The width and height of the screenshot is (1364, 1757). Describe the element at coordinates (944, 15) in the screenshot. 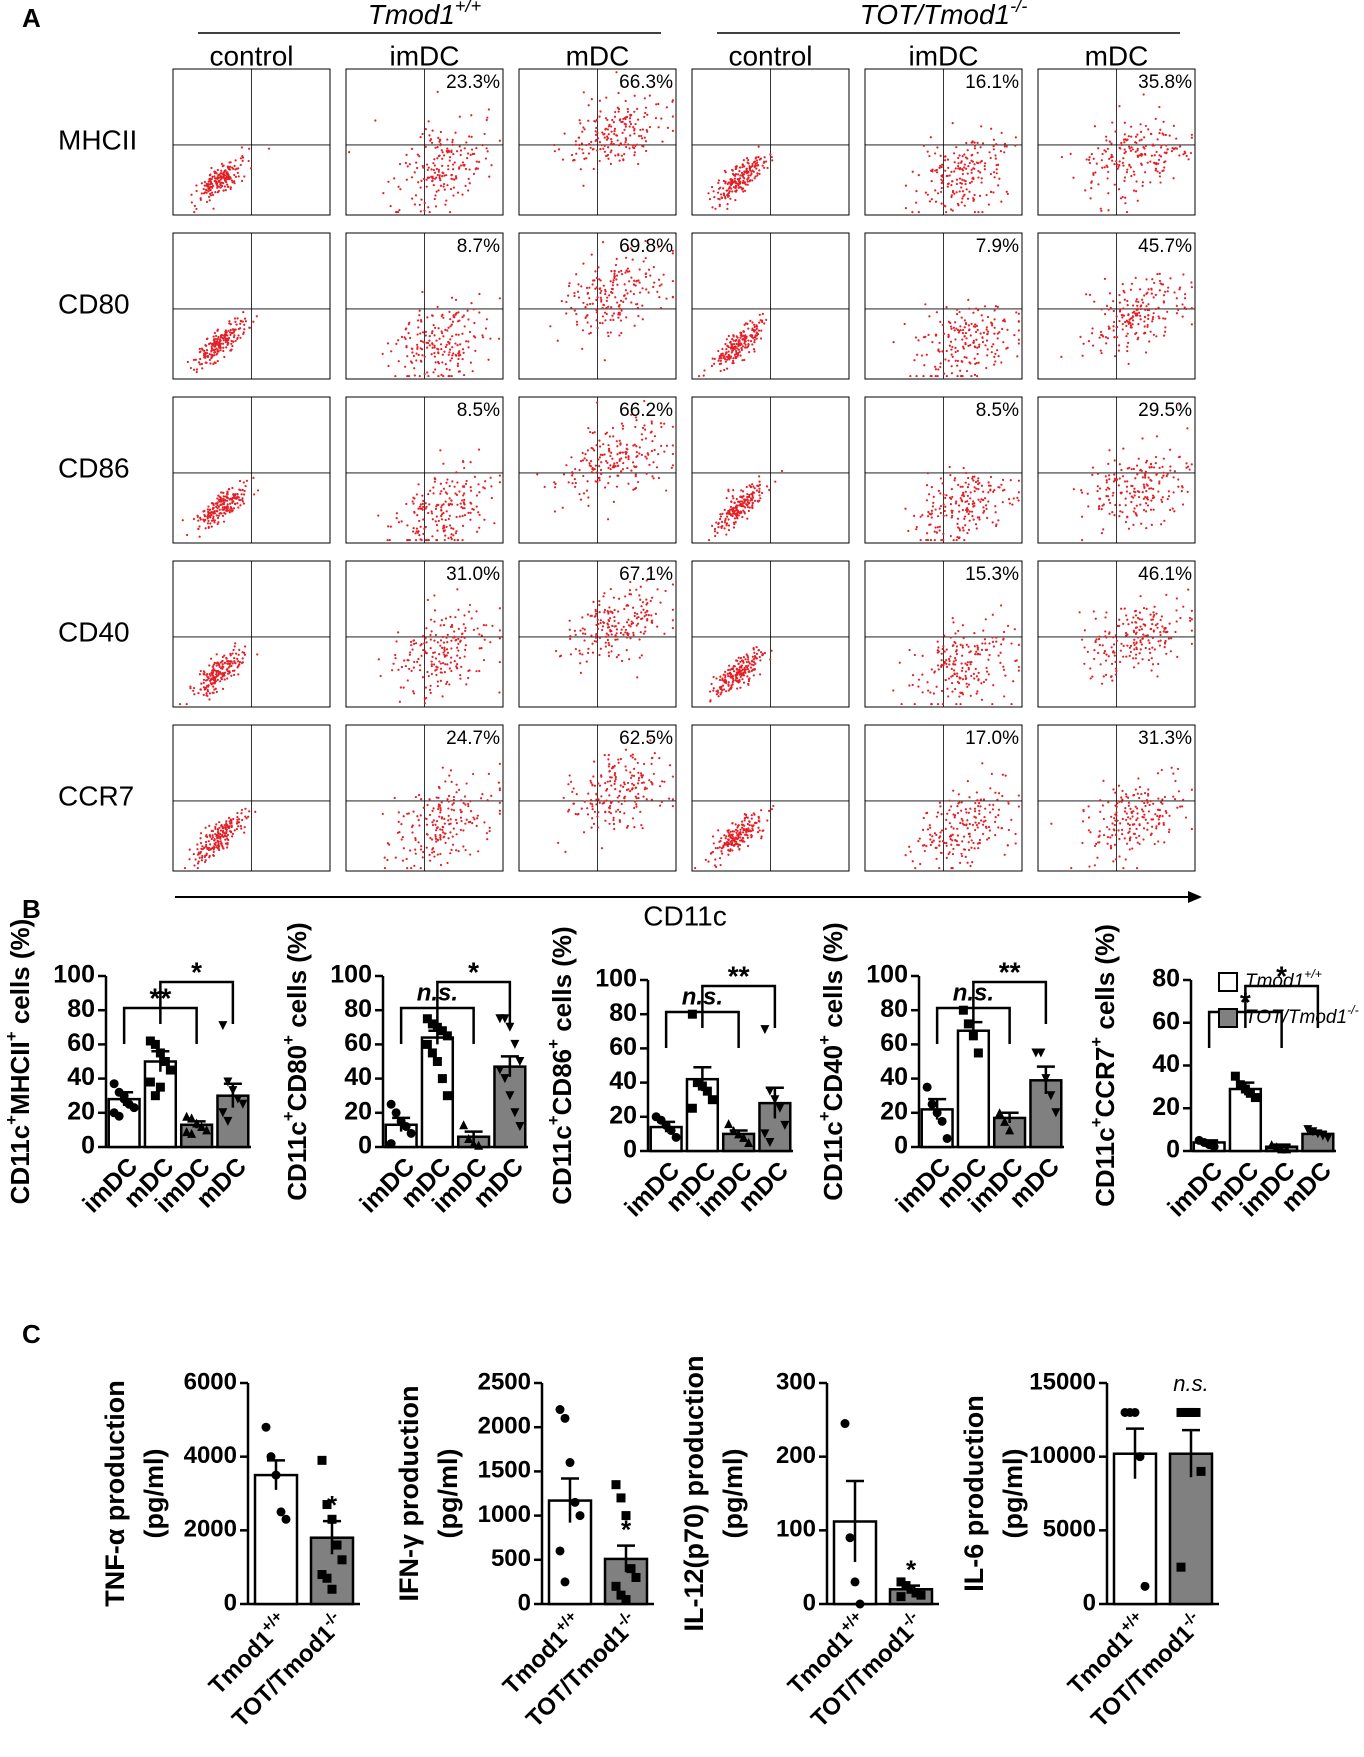

I see `group-header: TOT/Tmod1-/-` at that location.